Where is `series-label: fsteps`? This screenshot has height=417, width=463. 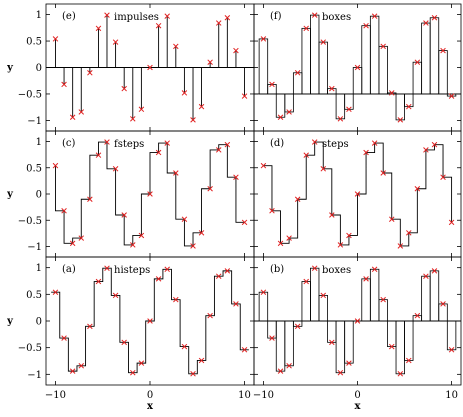 series-label: fsteps is located at coordinates (129, 144).